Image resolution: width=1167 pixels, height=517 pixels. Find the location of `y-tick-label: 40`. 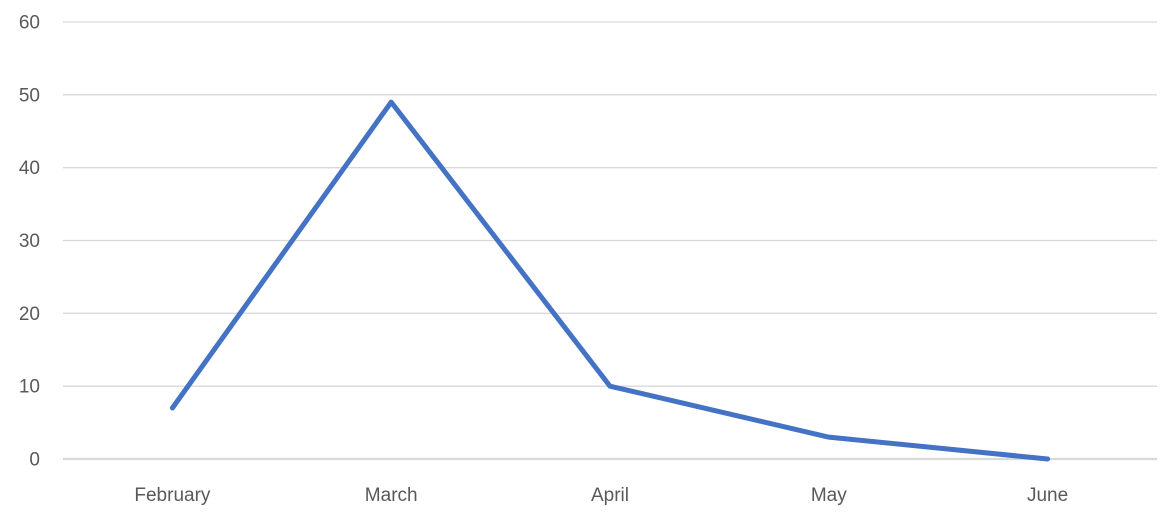

y-tick-label: 40 is located at coordinates (29, 168).